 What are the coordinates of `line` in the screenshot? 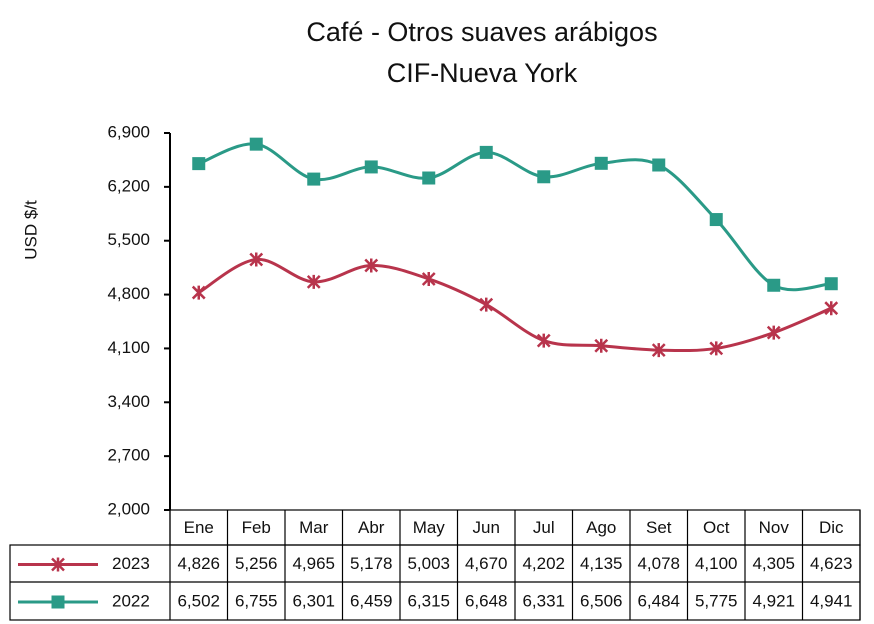 It's located at (514, 305).